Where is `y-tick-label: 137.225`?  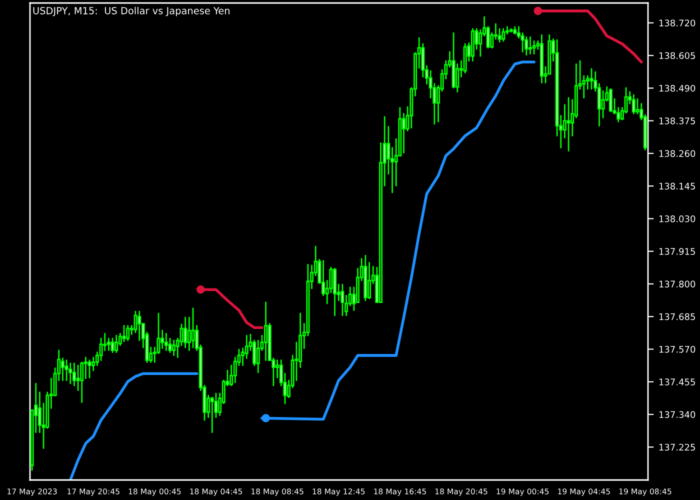 y-tick-label: 137.225 is located at coordinates (677, 447).